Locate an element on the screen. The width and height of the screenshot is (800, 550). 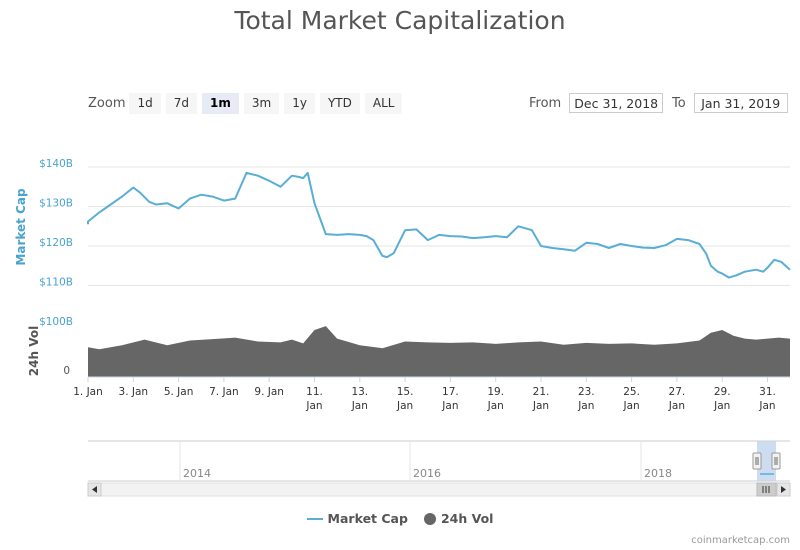
x-tick-label: 29. is located at coordinates (722, 392).